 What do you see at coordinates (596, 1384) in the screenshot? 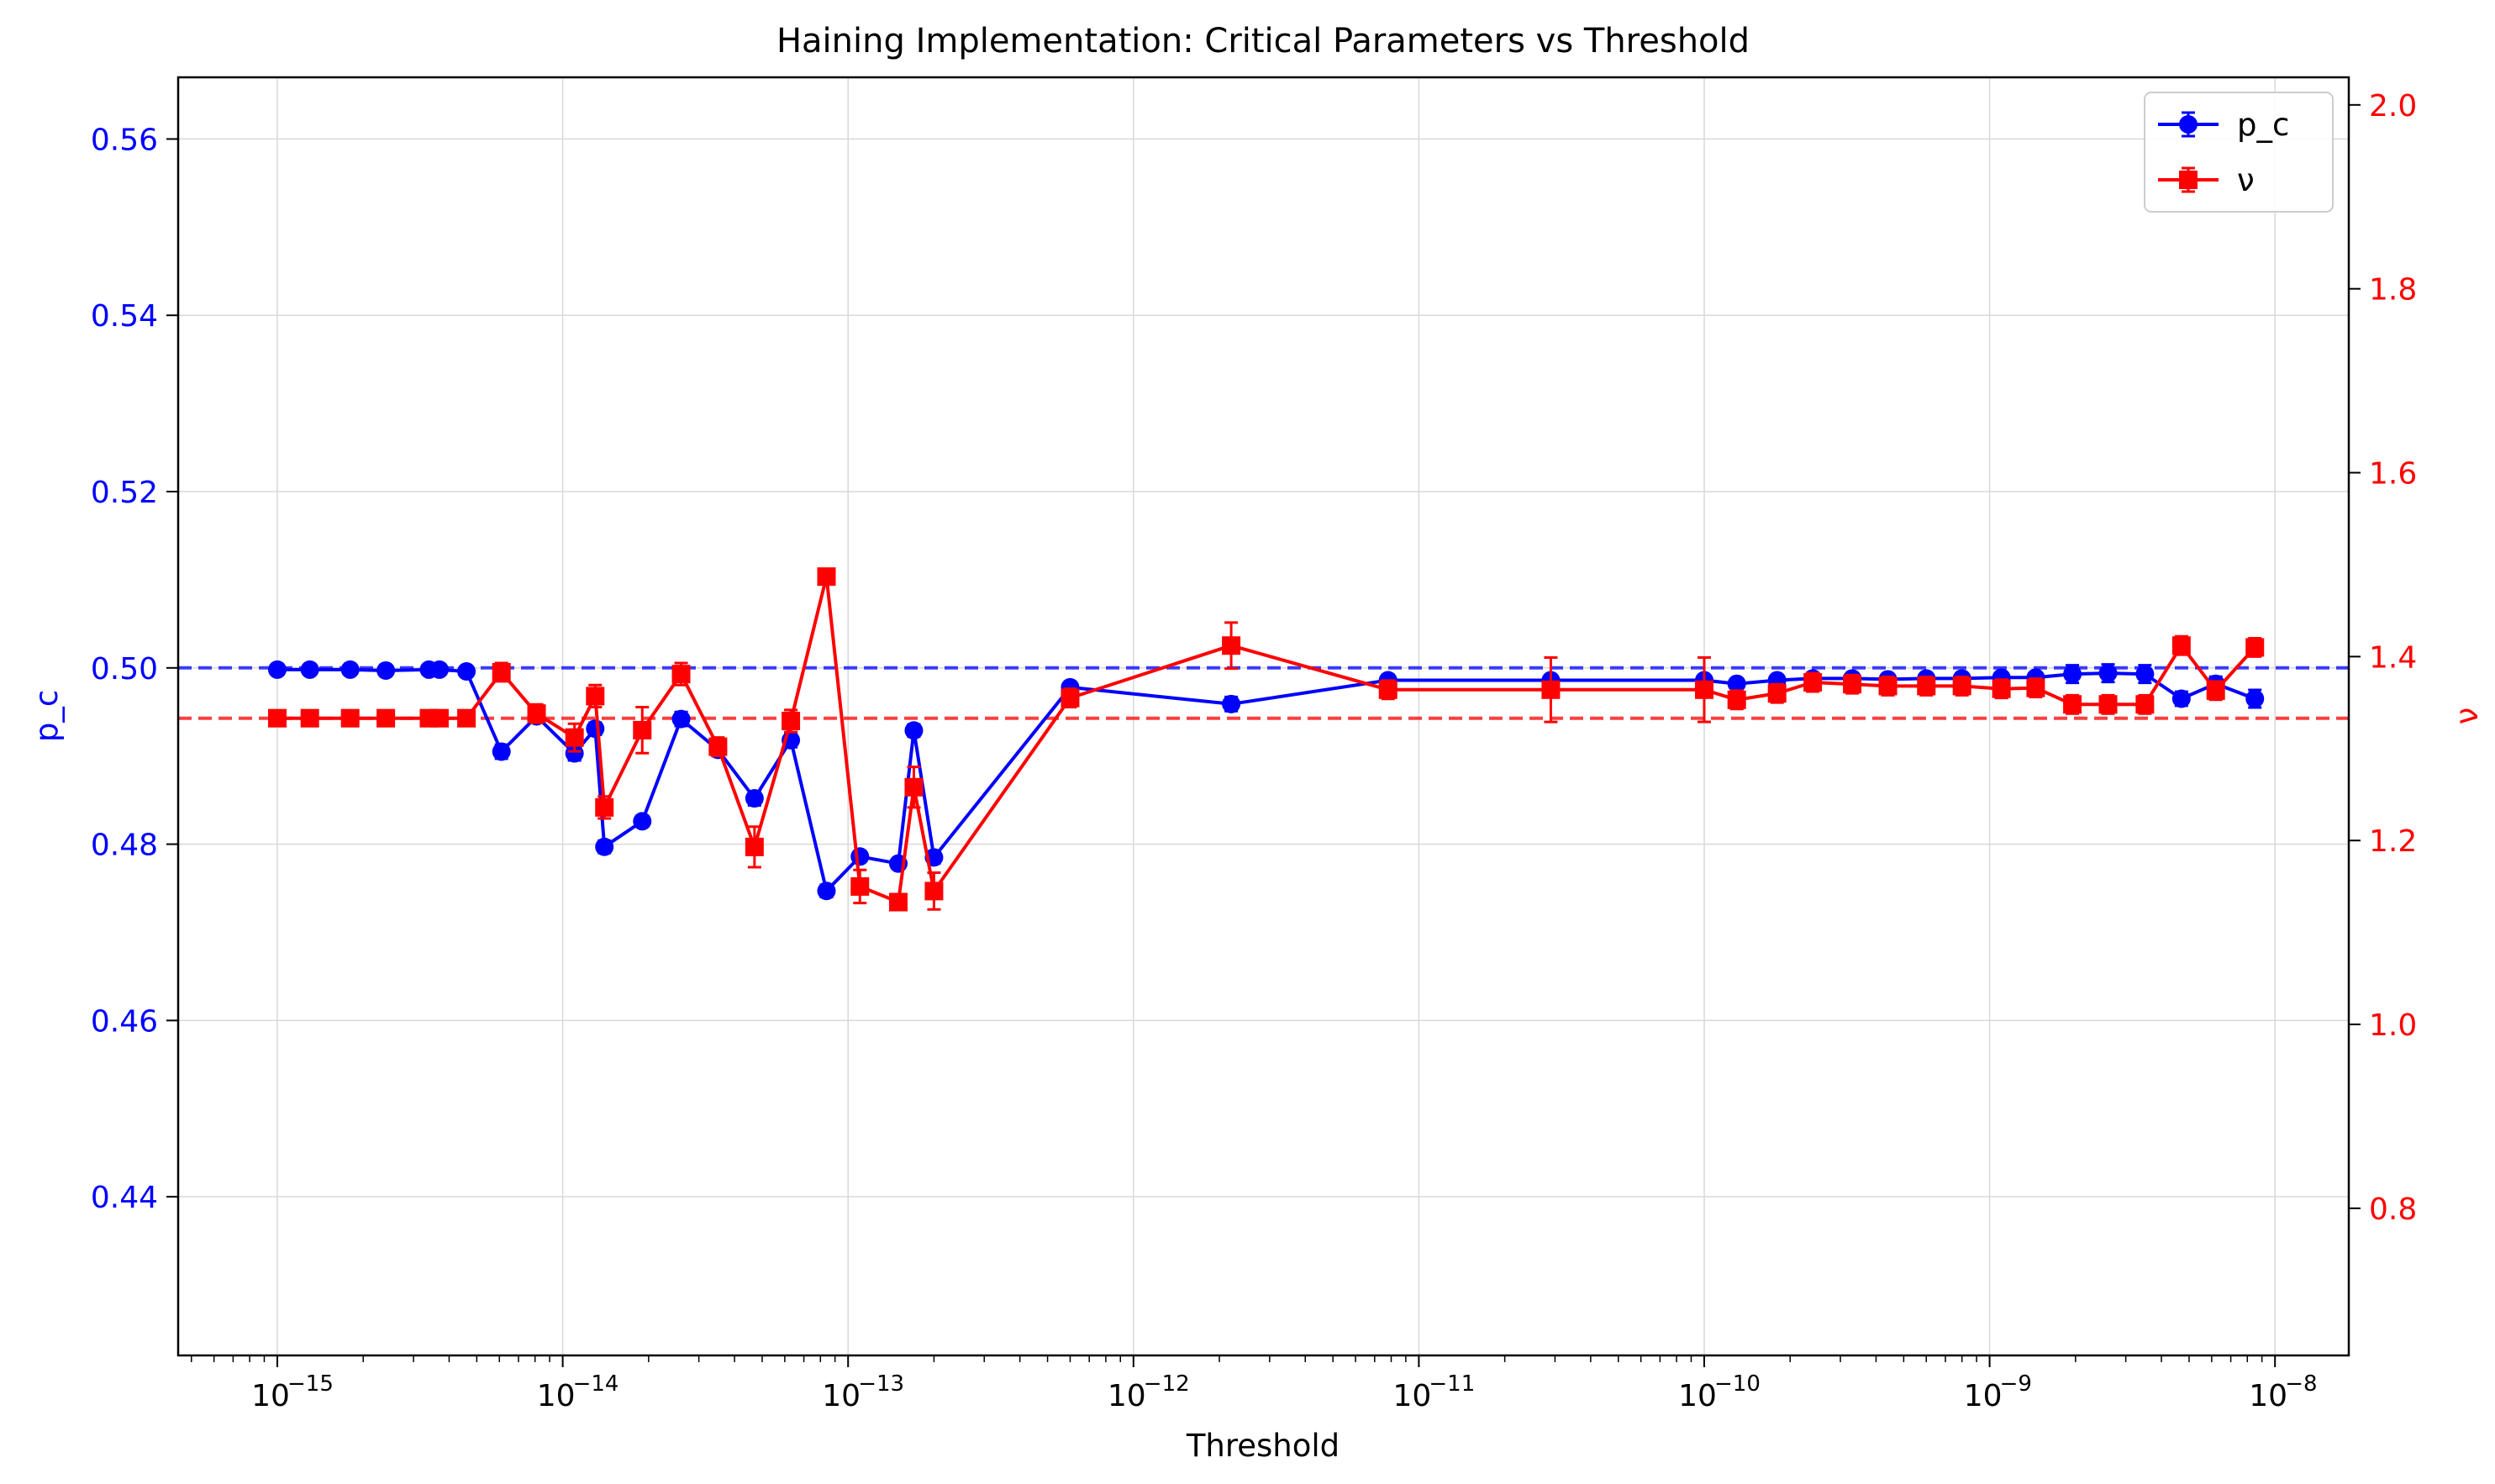
I see `x-tick-label-exponent: −14` at bounding box center [596, 1384].